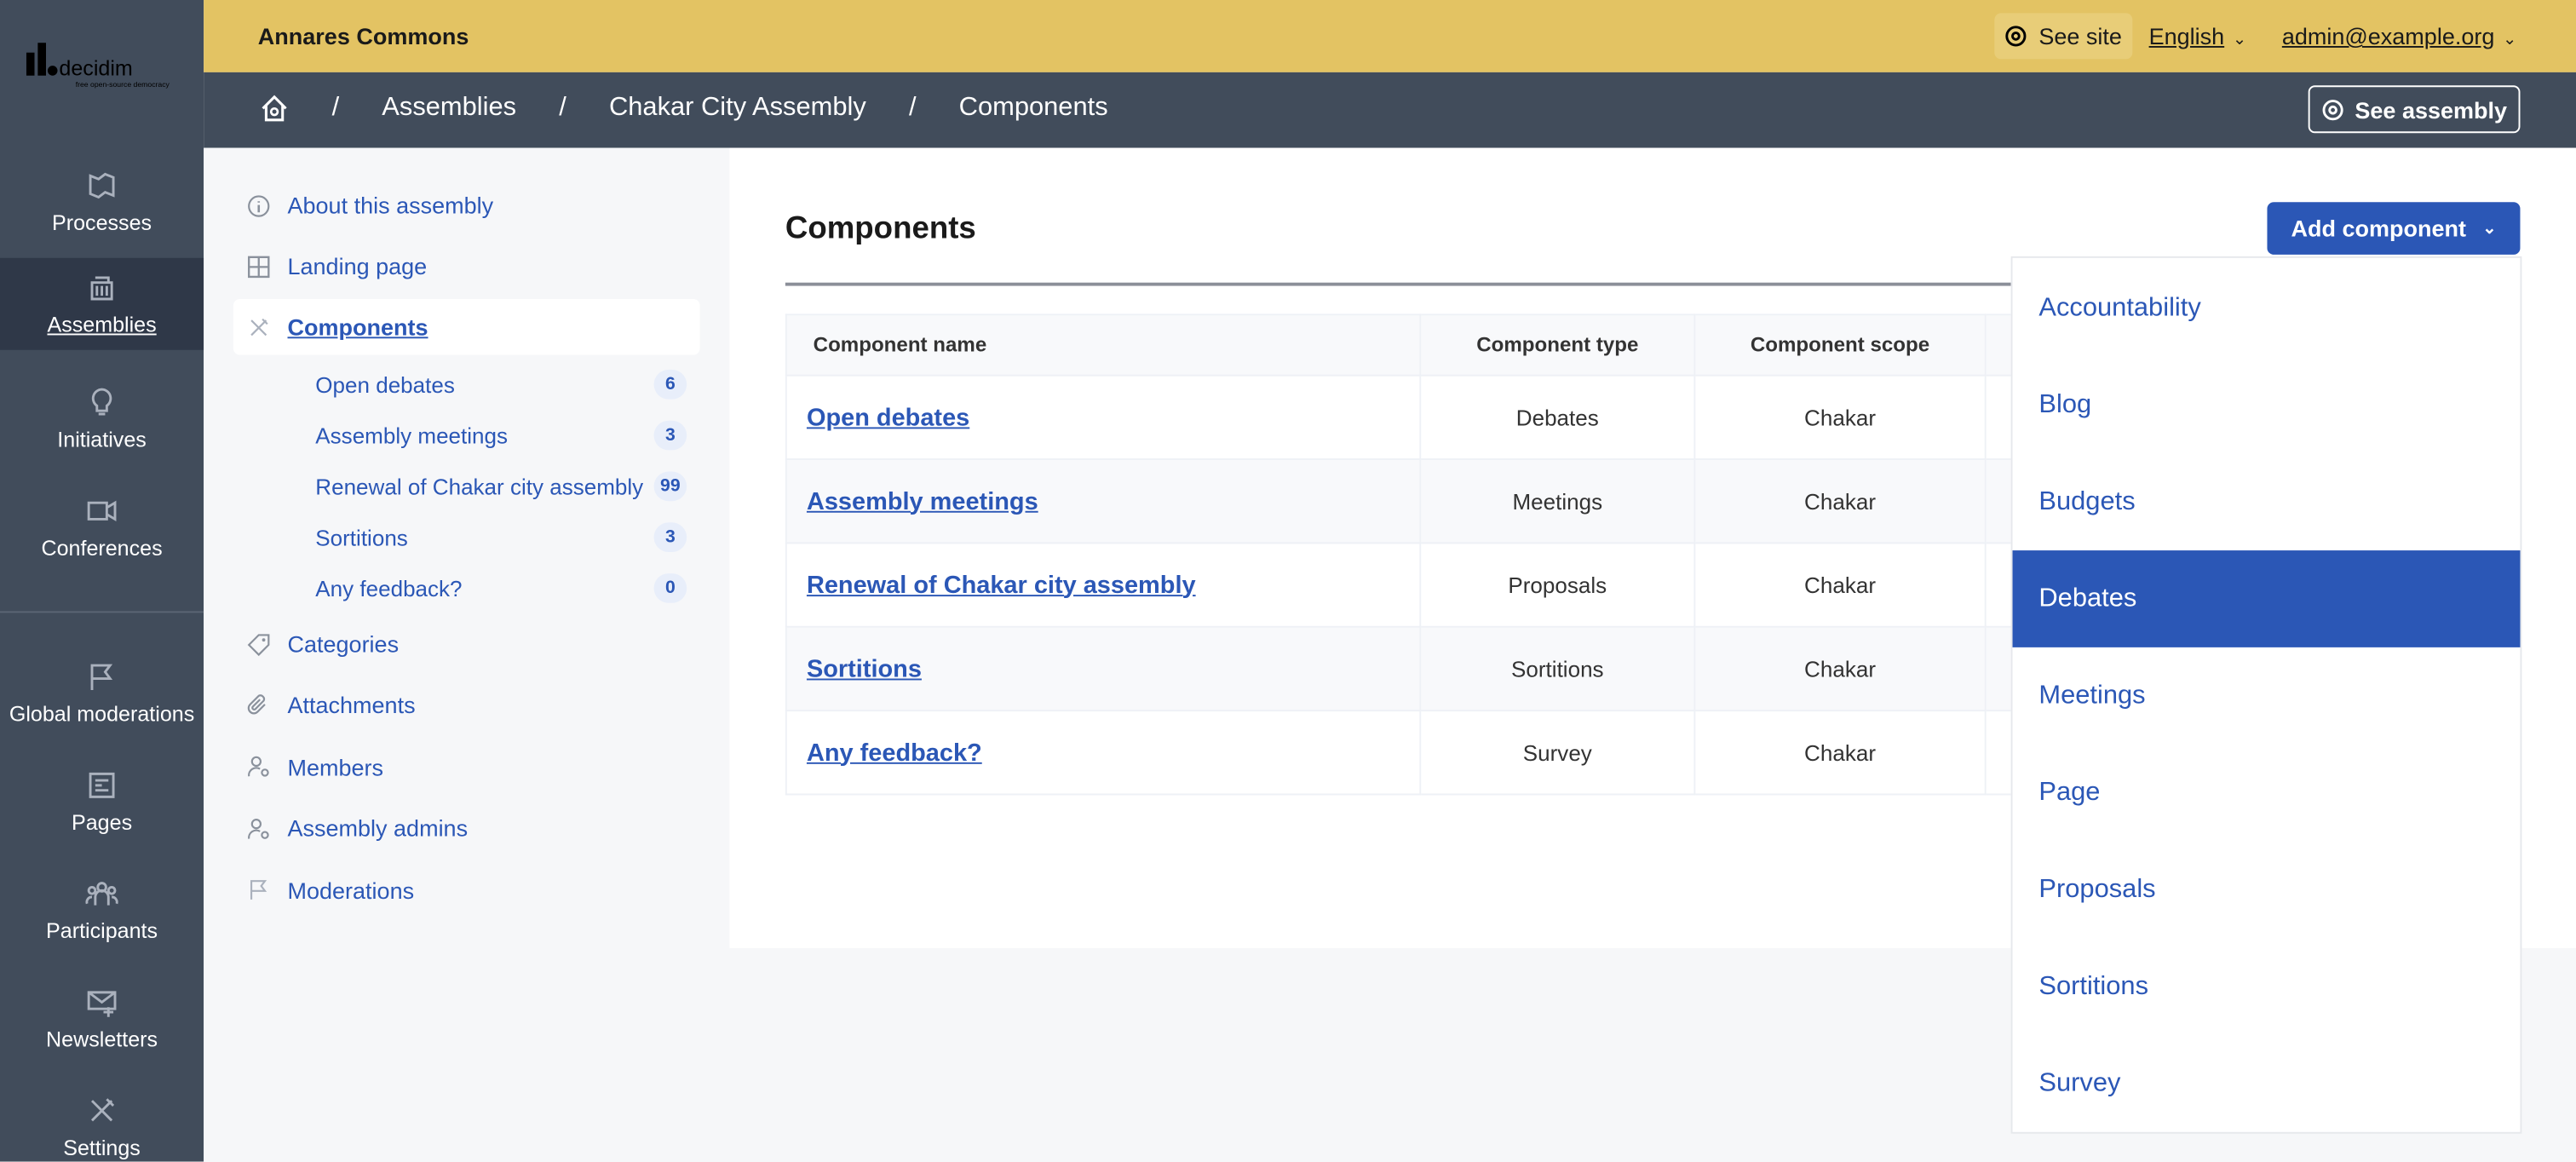 The height and width of the screenshot is (1162, 2576). What do you see at coordinates (467, 644) in the screenshot?
I see `subnav-item-categories: Categories` at bounding box center [467, 644].